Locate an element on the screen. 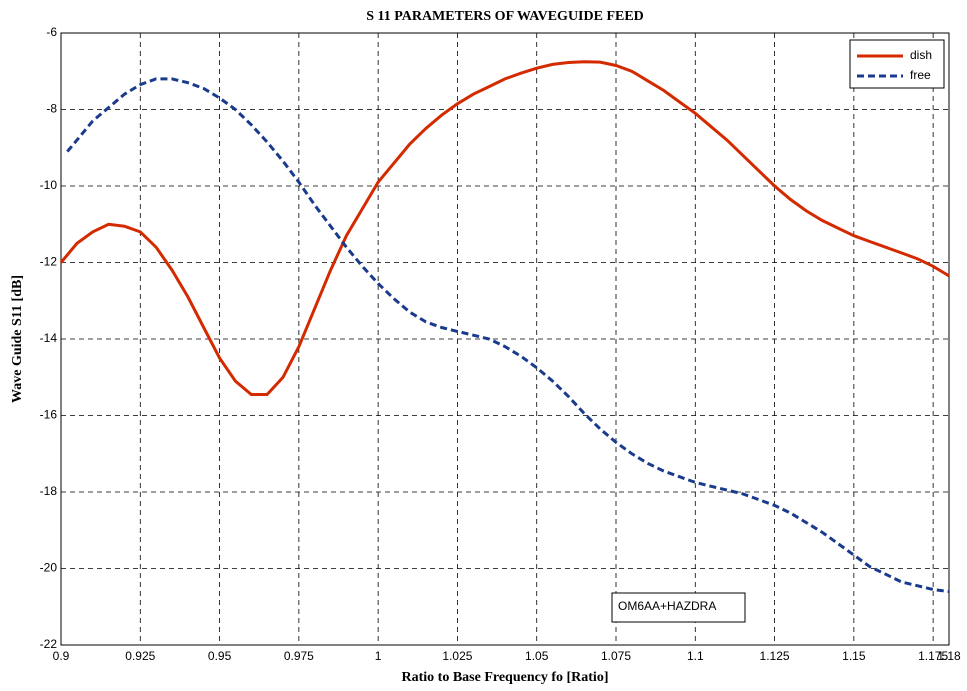 The width and height of the screenshot is (967, 691). x-tick-label: 0.975 is located at coordinates (299, 656).